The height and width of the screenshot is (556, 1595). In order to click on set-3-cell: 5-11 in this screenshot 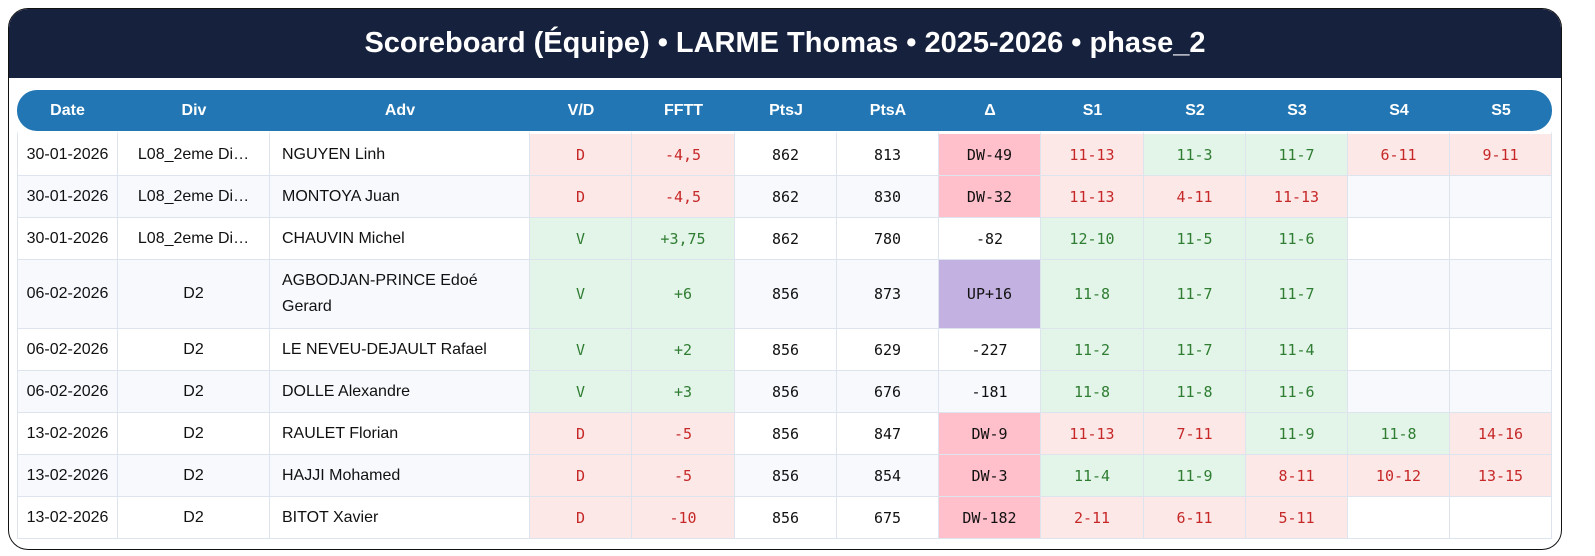, I will do `click(1297, 518)`.